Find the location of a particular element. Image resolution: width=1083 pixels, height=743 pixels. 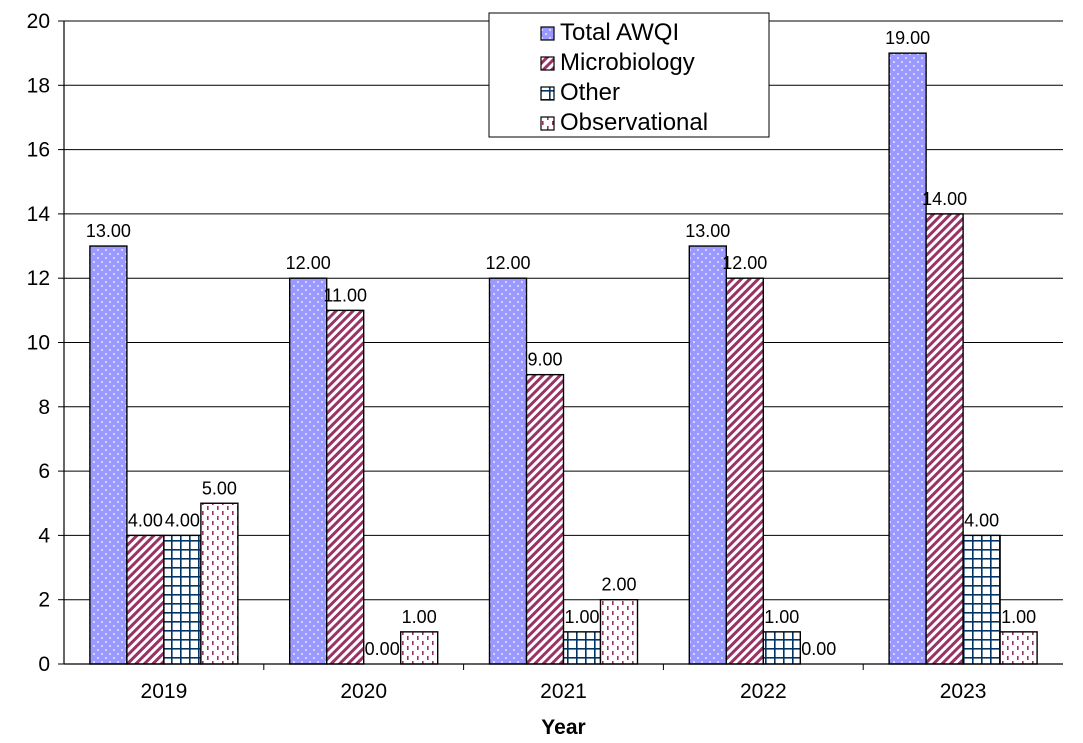

legend-box is located at coordinates (629, 75).